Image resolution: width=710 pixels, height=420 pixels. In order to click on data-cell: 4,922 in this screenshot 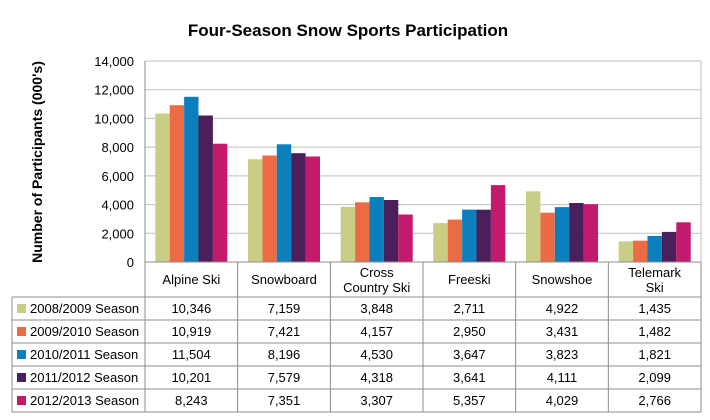, I will do `click(562, 308)`.